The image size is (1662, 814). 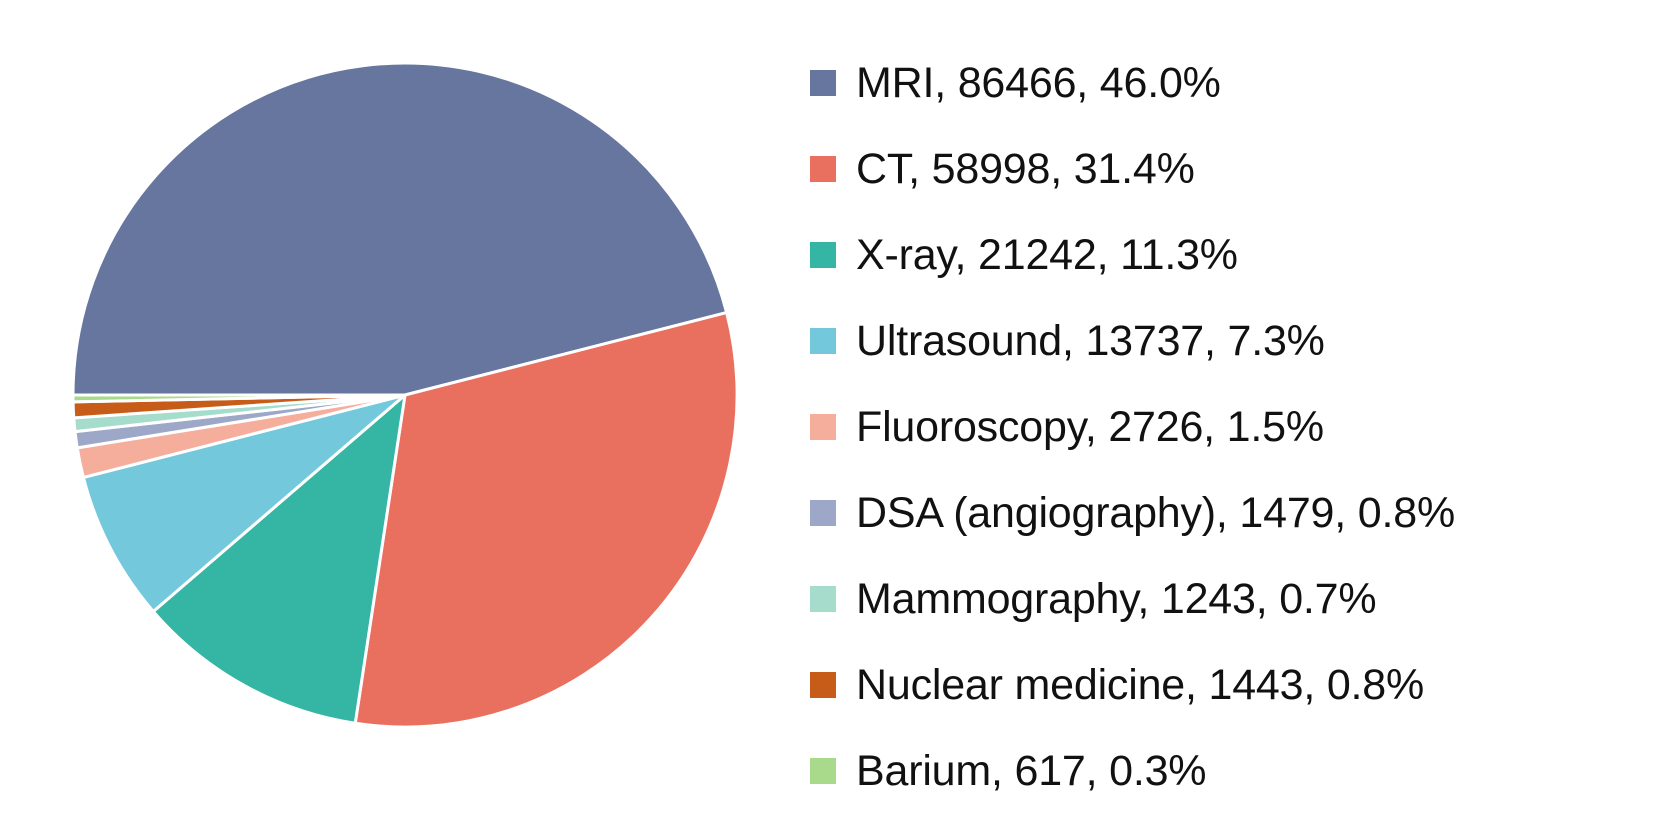 What do you see at coordinates (1140, 684) in the screenshot?
I see `legend-label-nuclear-medicine: Nuclear medicine, 1443, 0.8%` at bounding box center [1140, 684].